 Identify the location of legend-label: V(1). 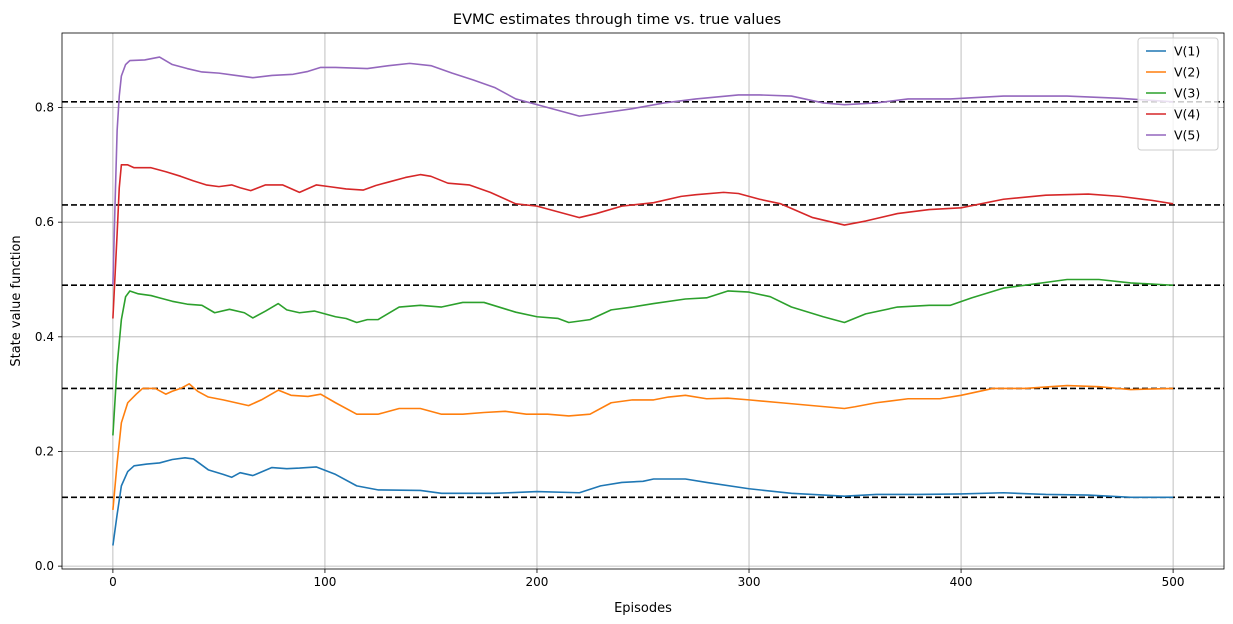
(1187, 51).